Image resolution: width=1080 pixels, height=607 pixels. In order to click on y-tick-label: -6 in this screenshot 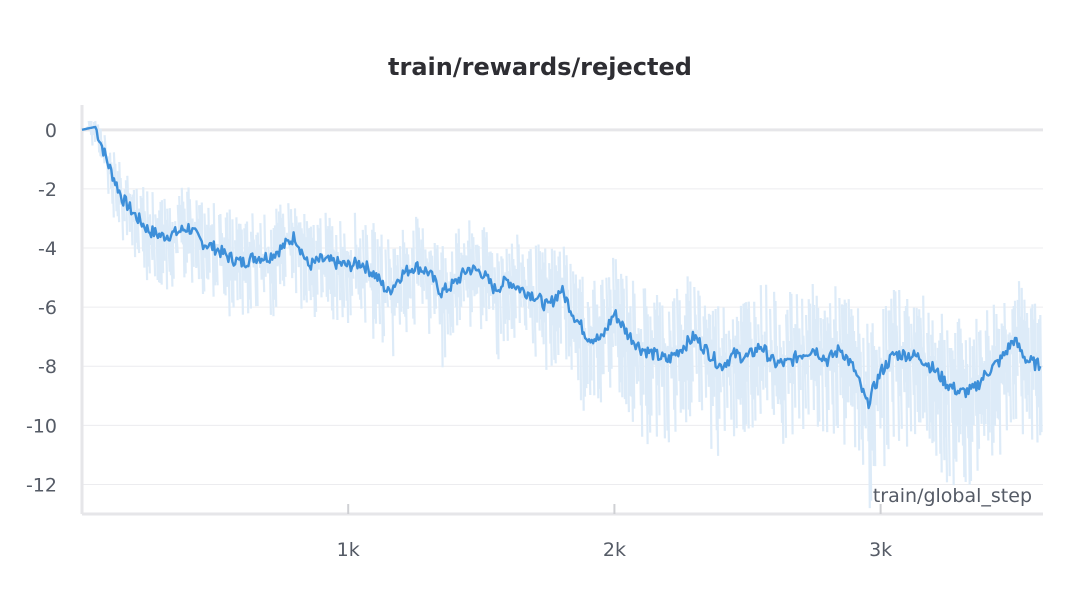, I will do `click(47, 308)`.